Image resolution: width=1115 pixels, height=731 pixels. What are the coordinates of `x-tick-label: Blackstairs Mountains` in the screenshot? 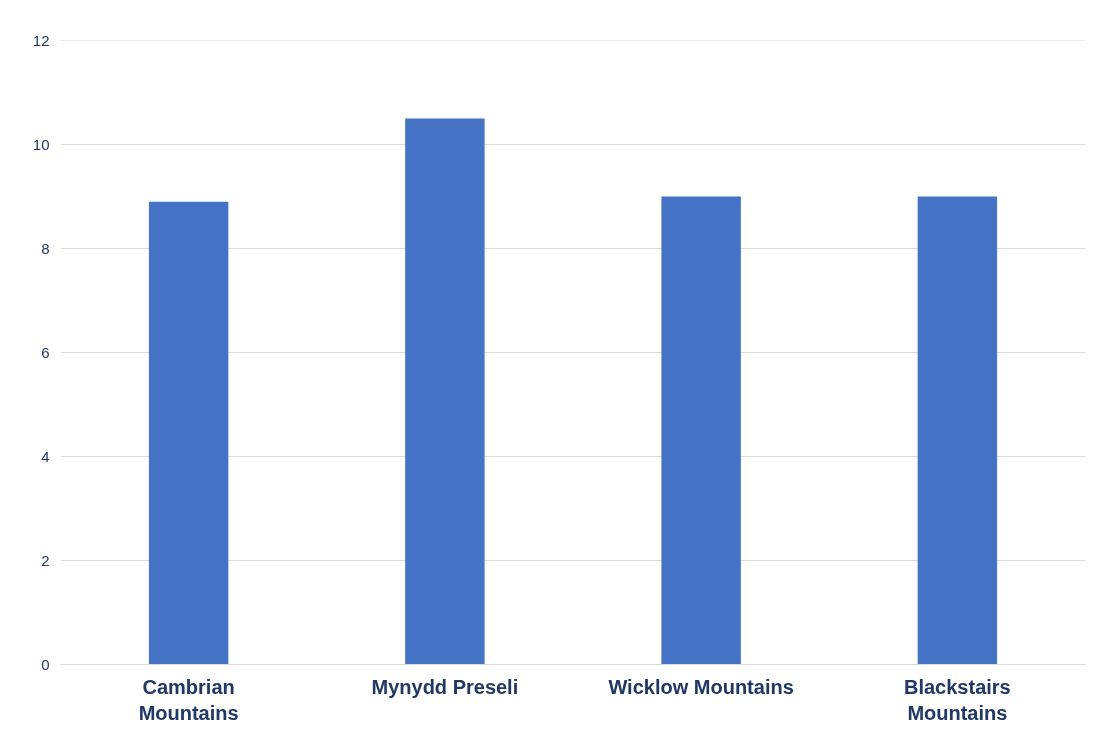 It's located at (957, 699).